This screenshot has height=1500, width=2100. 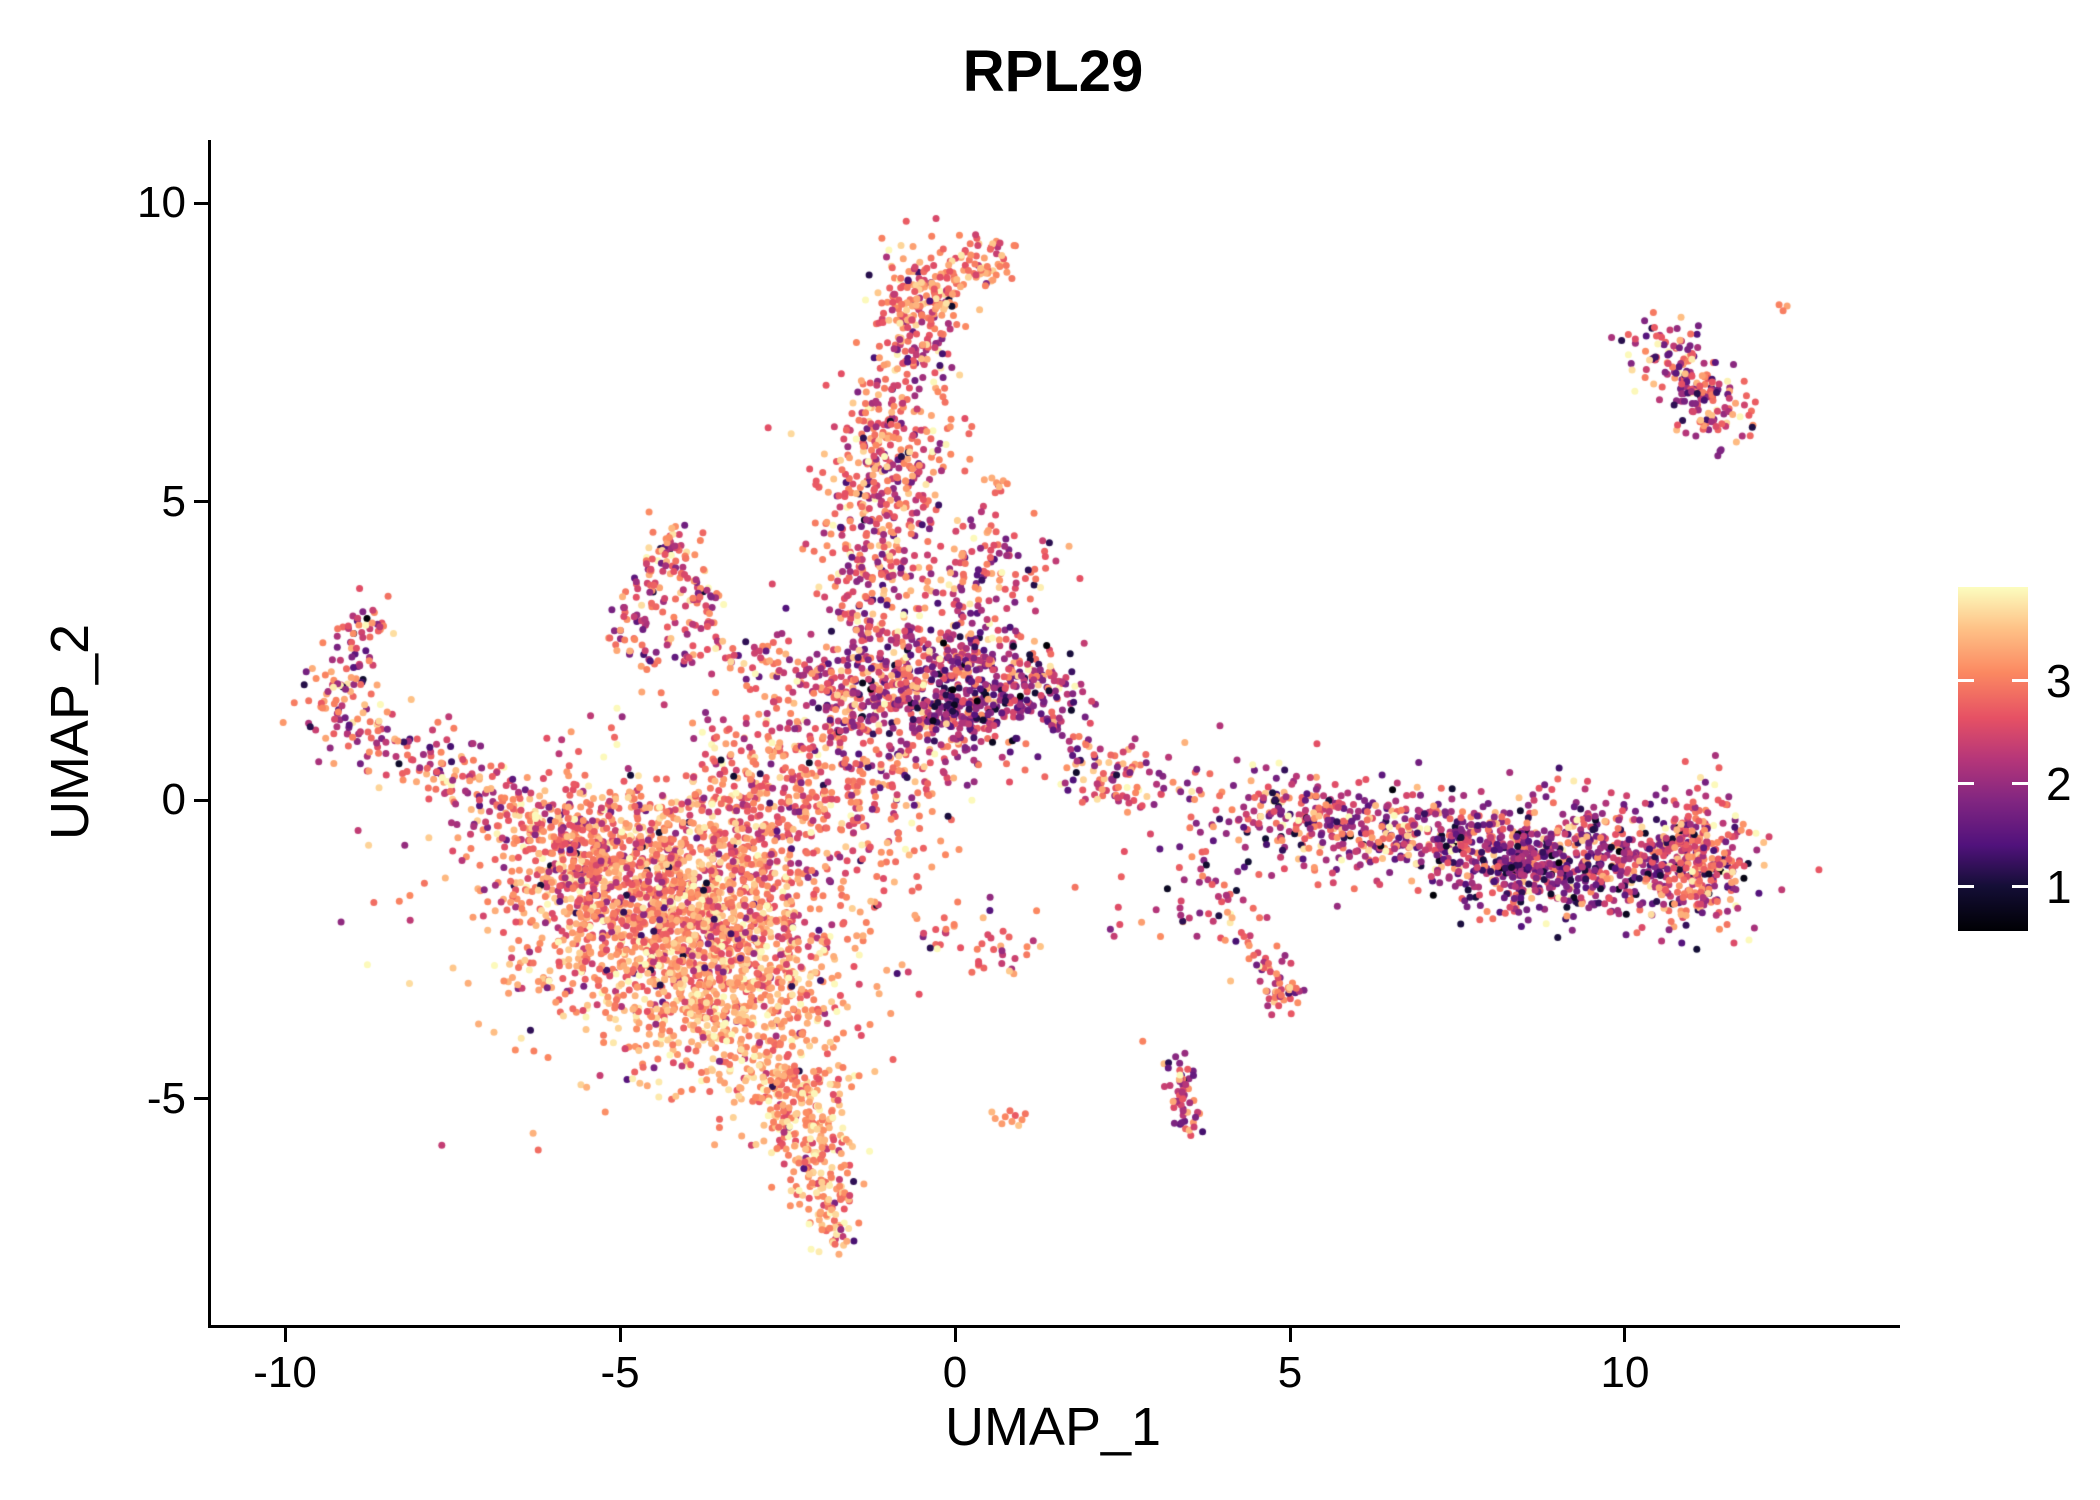 What do you see at coordinates (1993, 759) in the screenshot?
I see `expression-colorbar` at bounding box center [1993, 759].